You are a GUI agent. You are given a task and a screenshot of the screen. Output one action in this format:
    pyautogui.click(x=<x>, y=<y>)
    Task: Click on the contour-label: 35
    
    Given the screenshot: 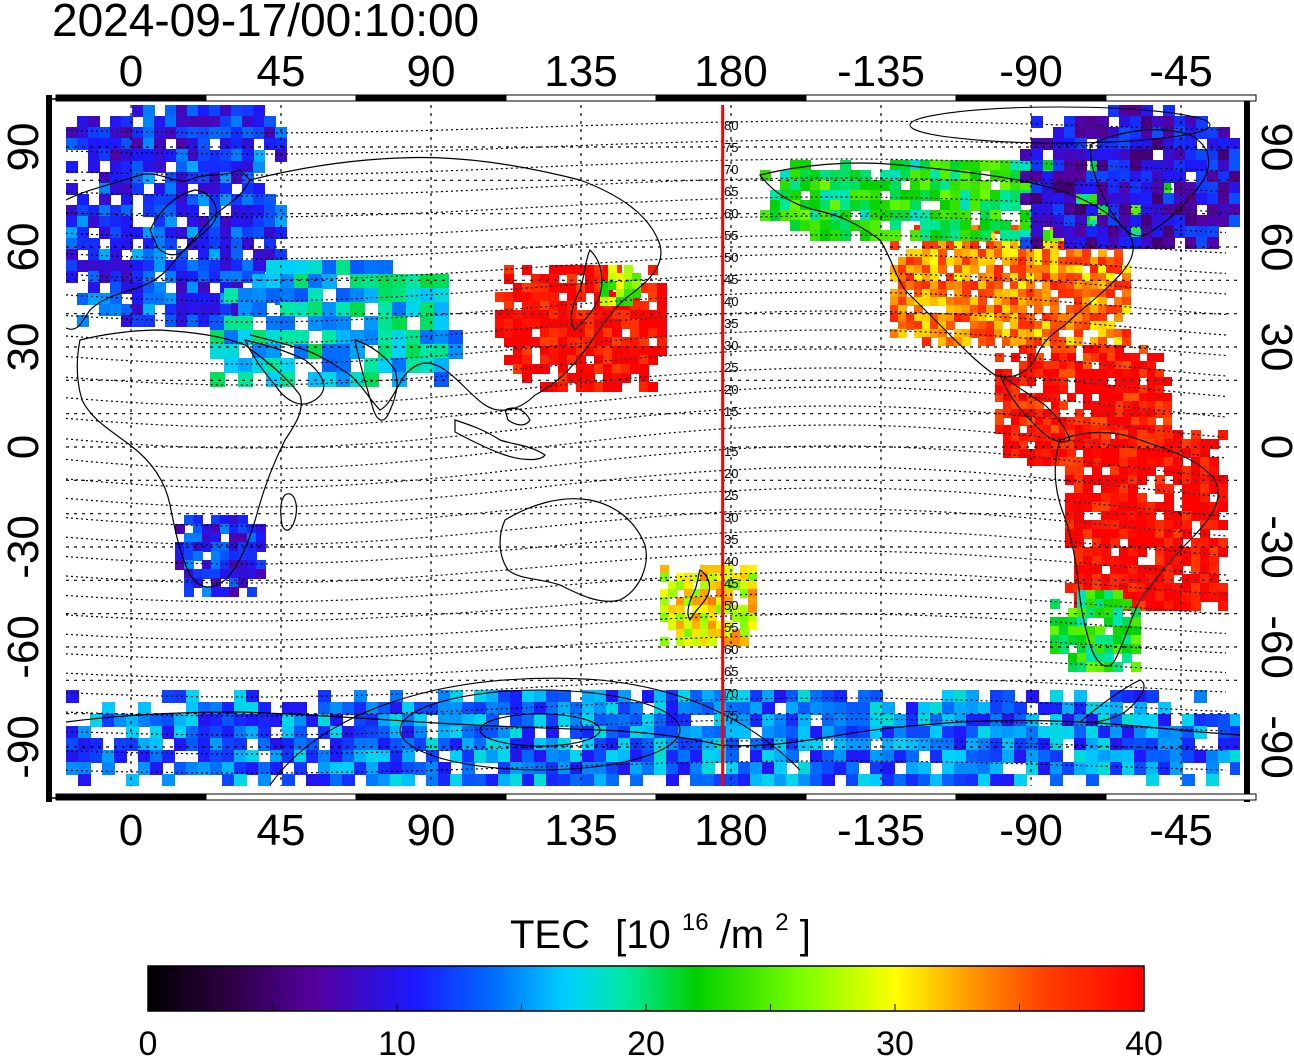 What is the action you would take?
    pyautogui.click(x=731, y=539)
    